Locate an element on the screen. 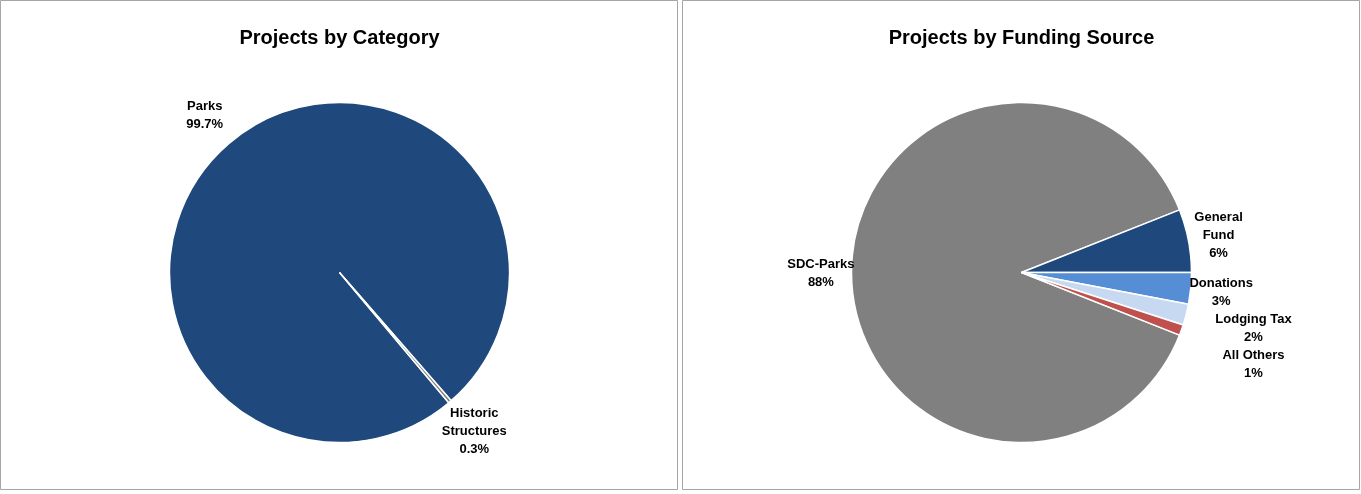 Image resolution: width=1361 pixels, height=494 pixels. data-label: 99.7% is located at coordinates (205, 124).